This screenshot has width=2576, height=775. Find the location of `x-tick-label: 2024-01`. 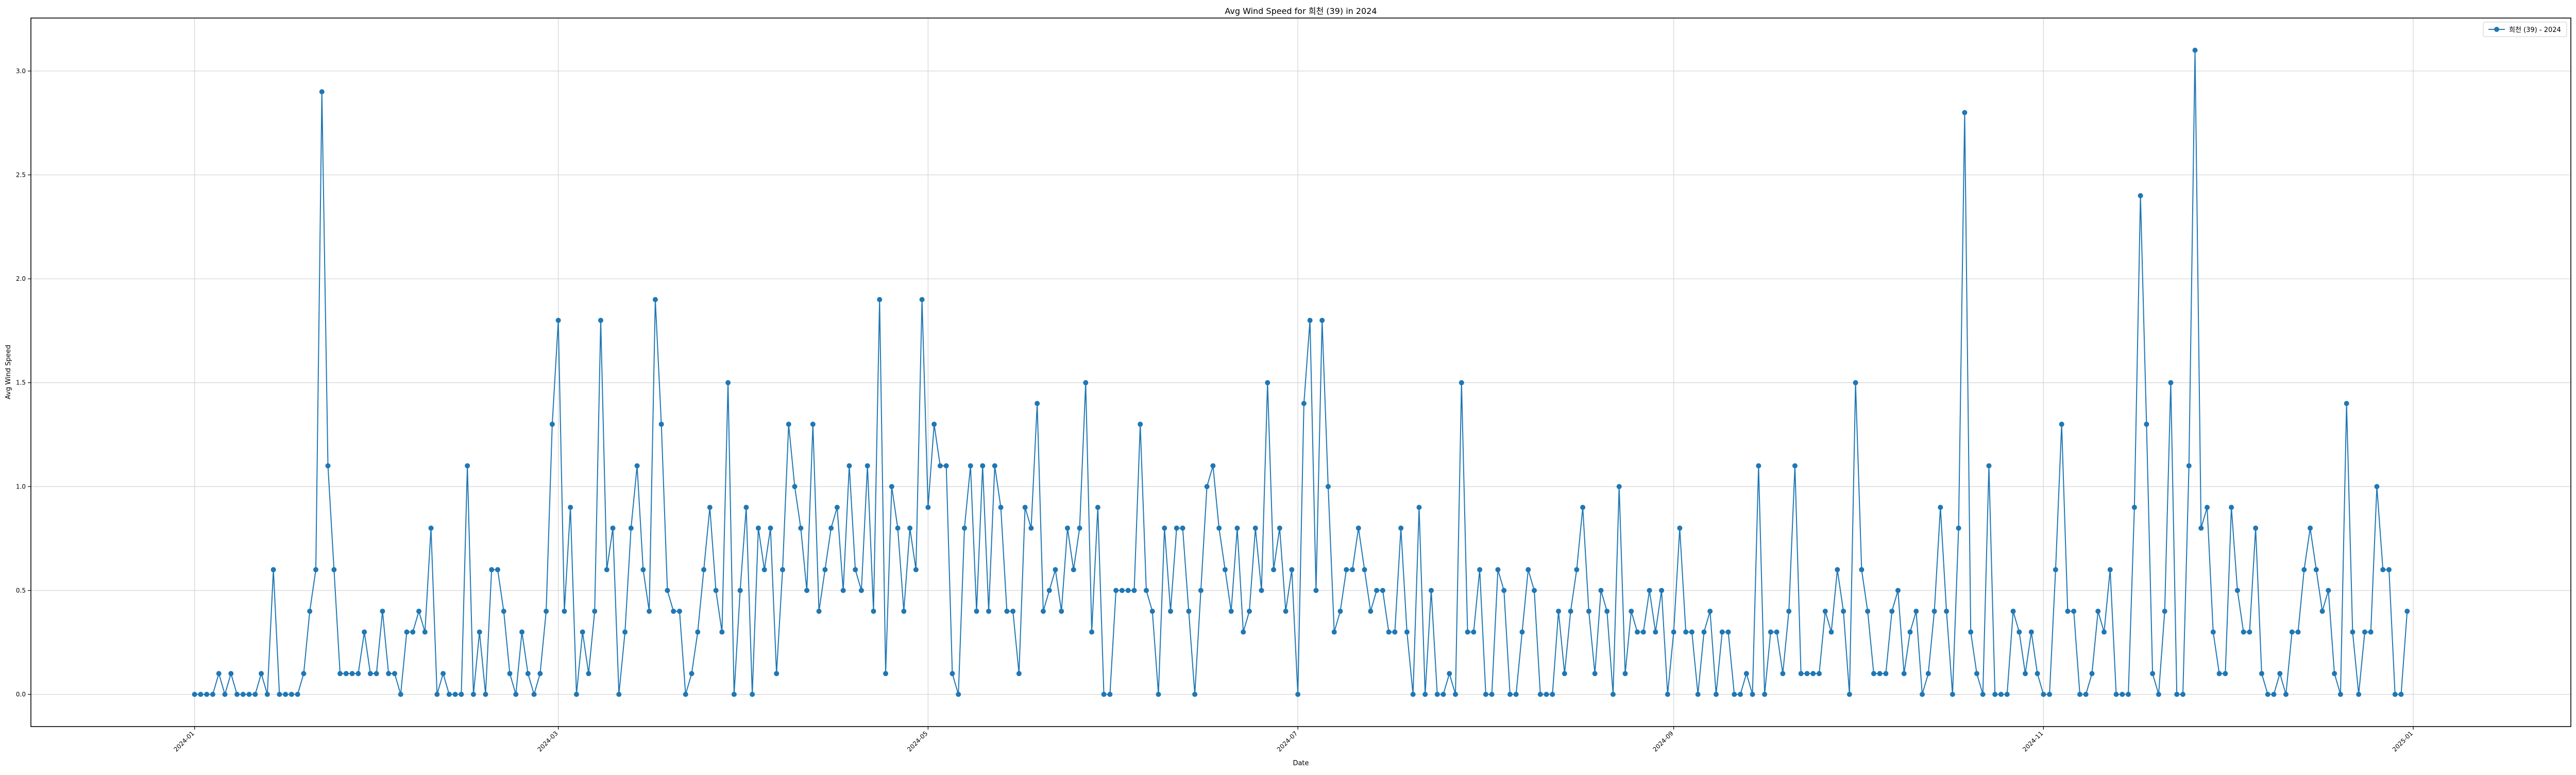

x-tick-label: 2024-01 is located at coordinates (183, 741).